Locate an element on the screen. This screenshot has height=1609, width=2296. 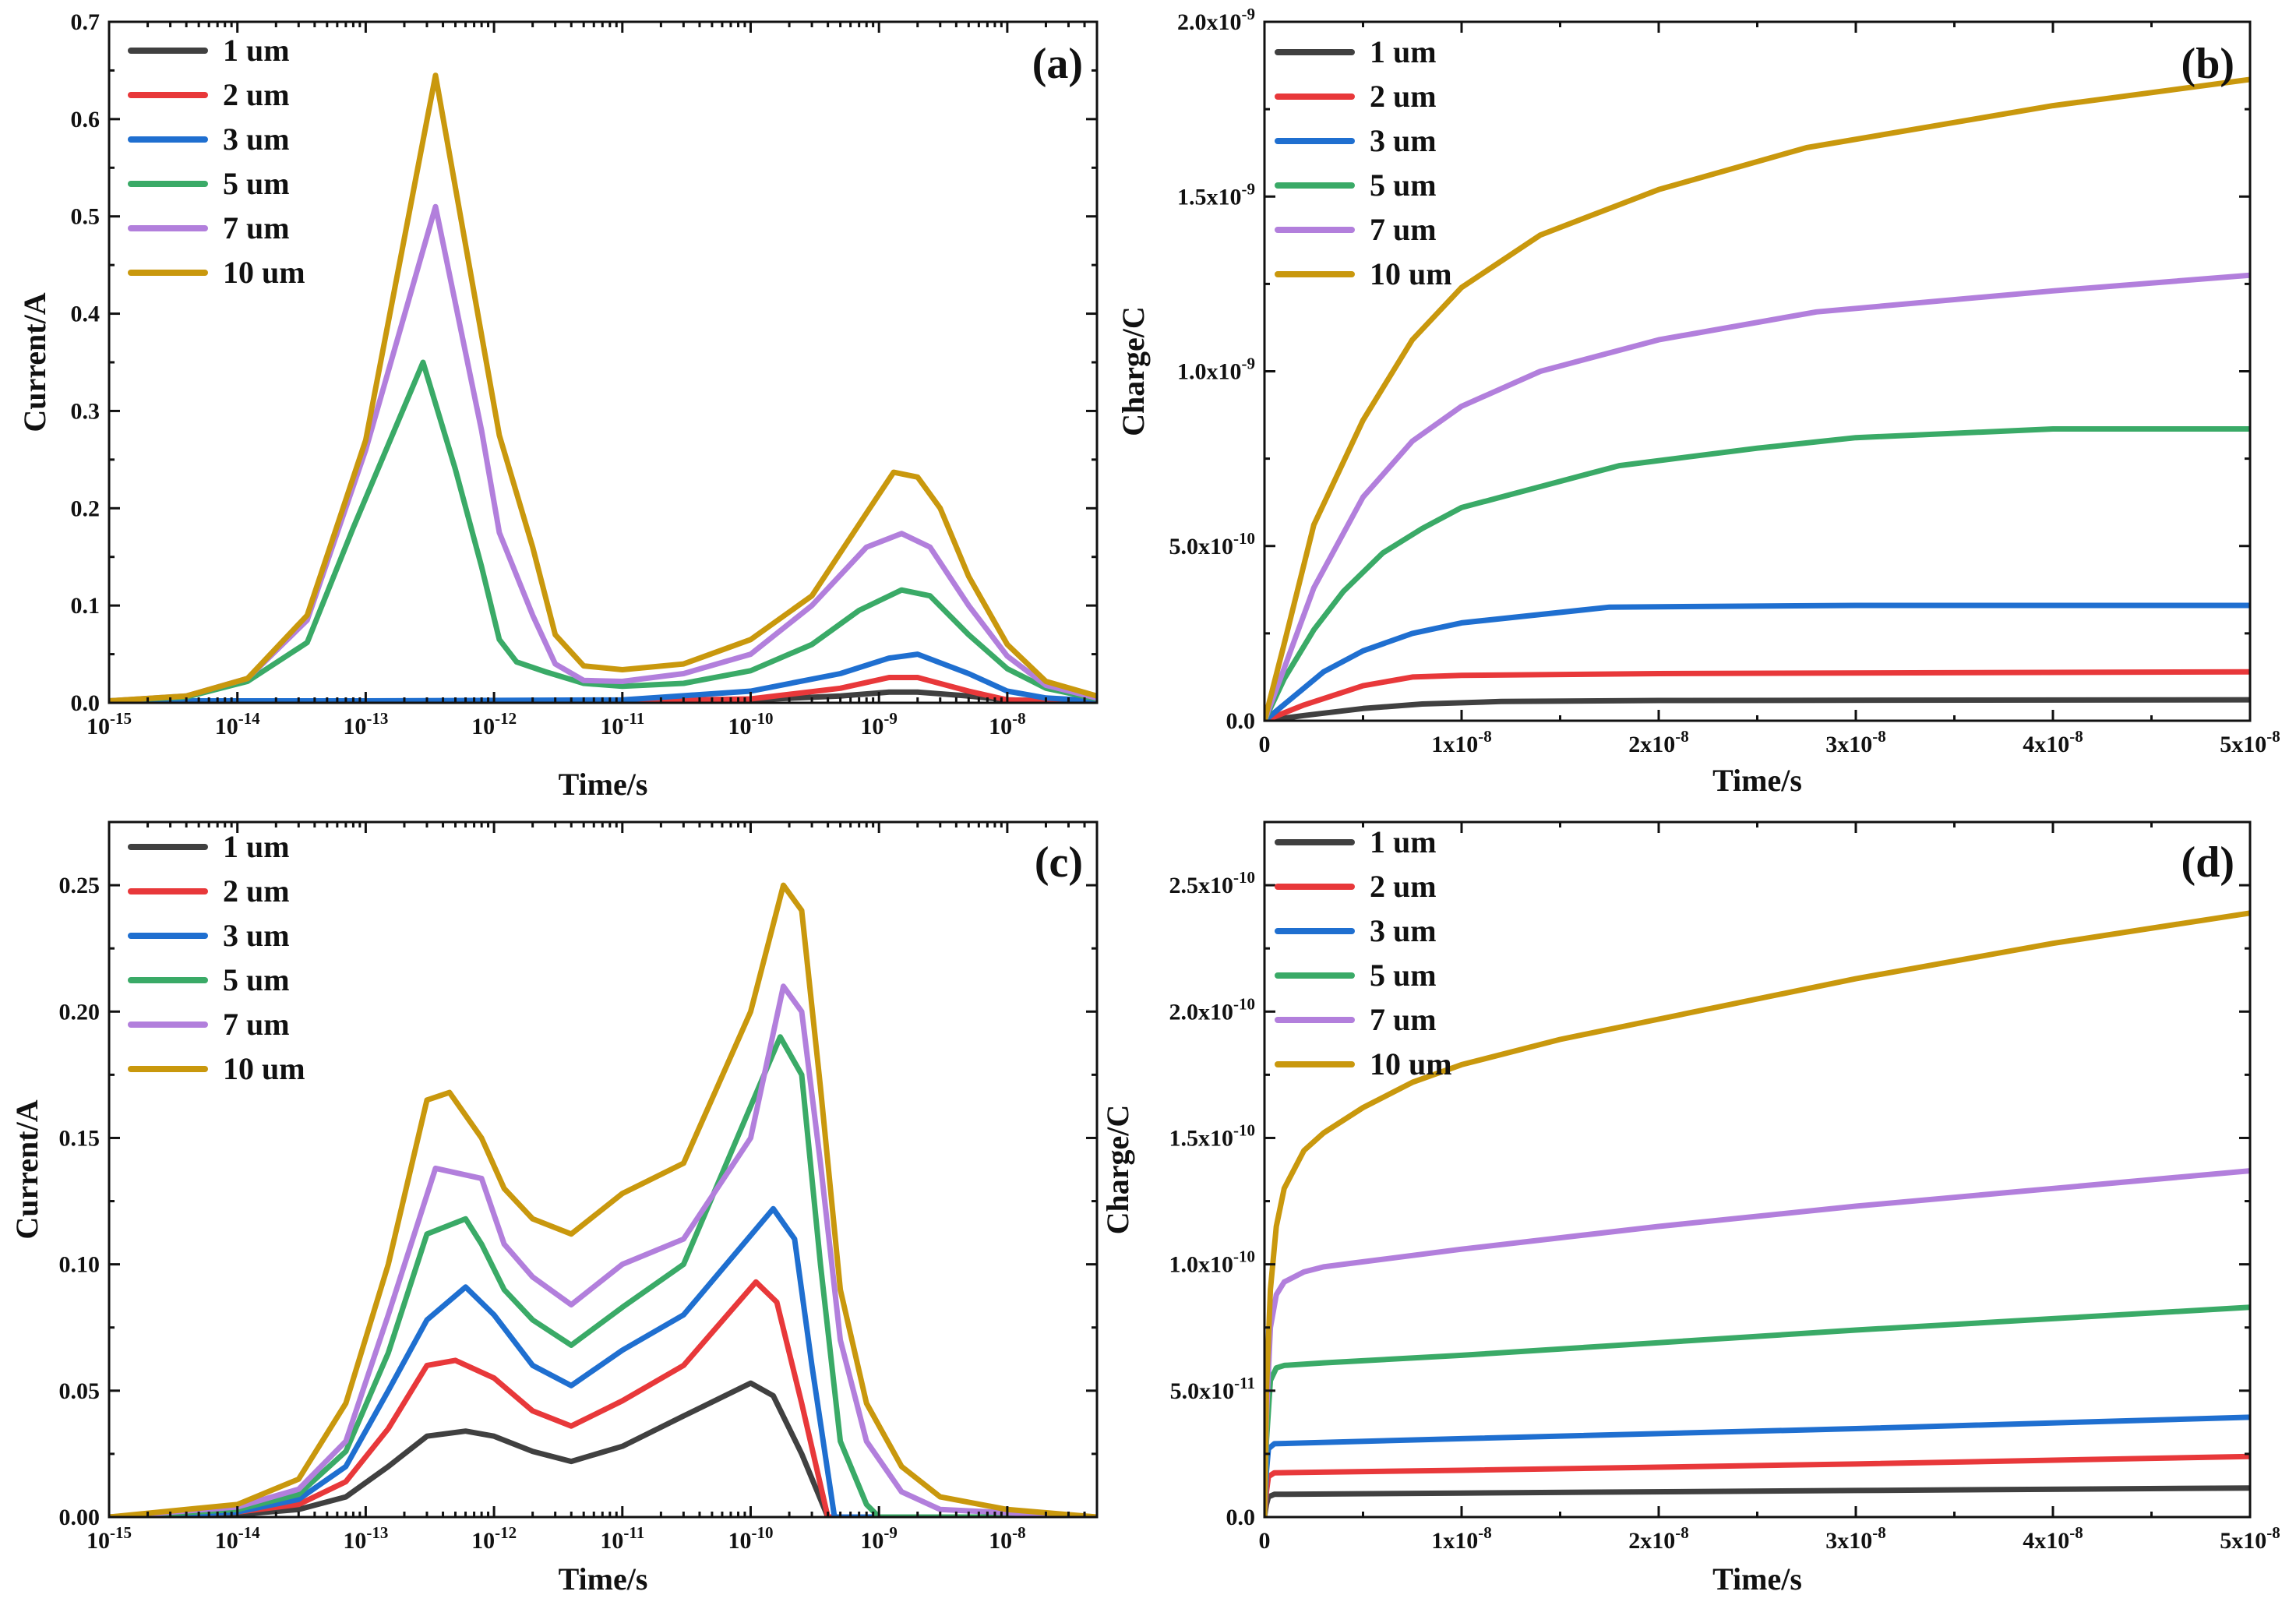
panel-label: (d) is located at coordinates (2207, 862).